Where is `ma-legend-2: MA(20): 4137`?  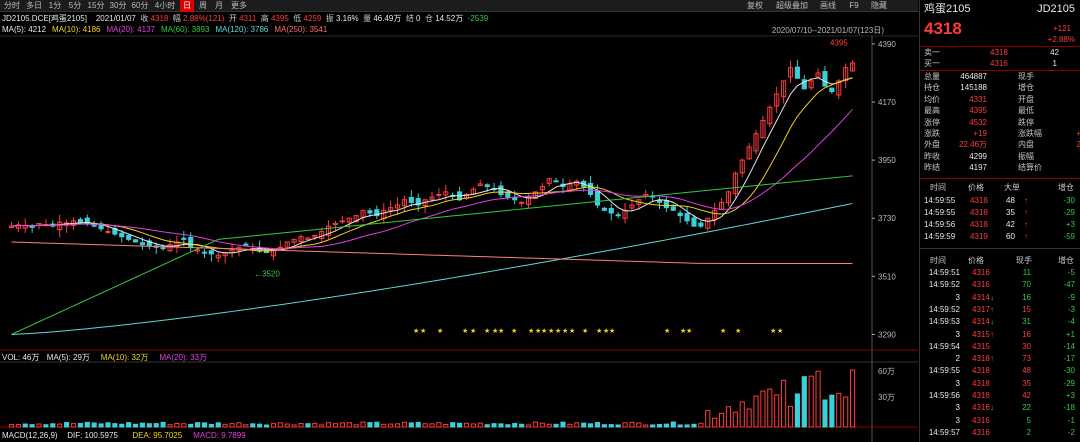
ma-legend-2: MA(20): 4137 is located at coordinates (130, 29).